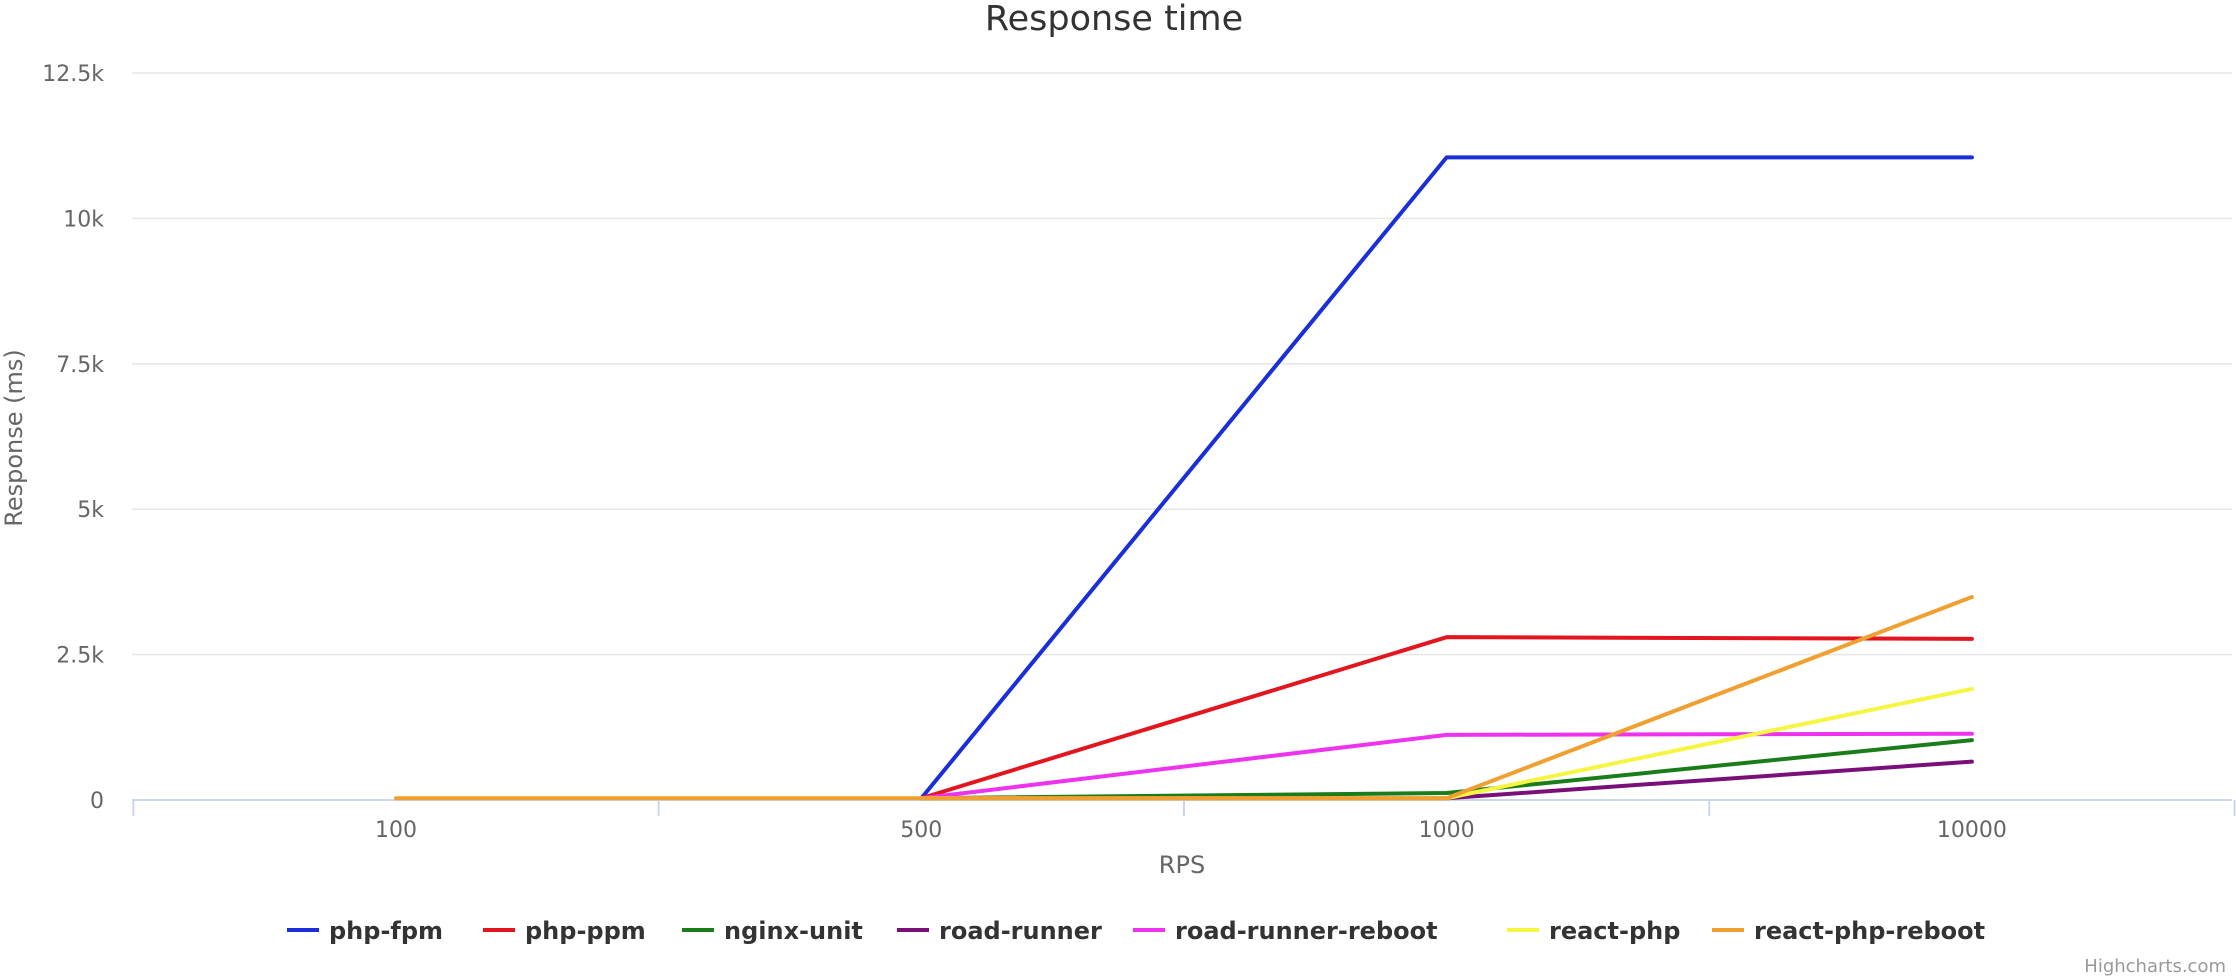  I want to click on x-tick-label: 1000, so click(1447, 830).